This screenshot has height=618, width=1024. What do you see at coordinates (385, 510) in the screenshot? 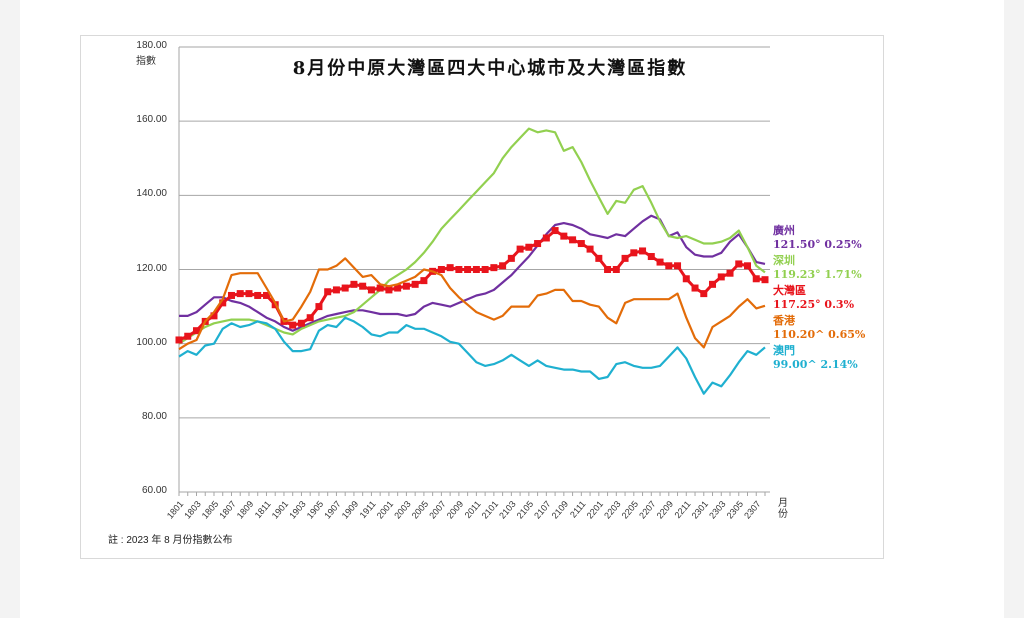
I see `x-tick-label: 2001` at bounding box center [385, 510].